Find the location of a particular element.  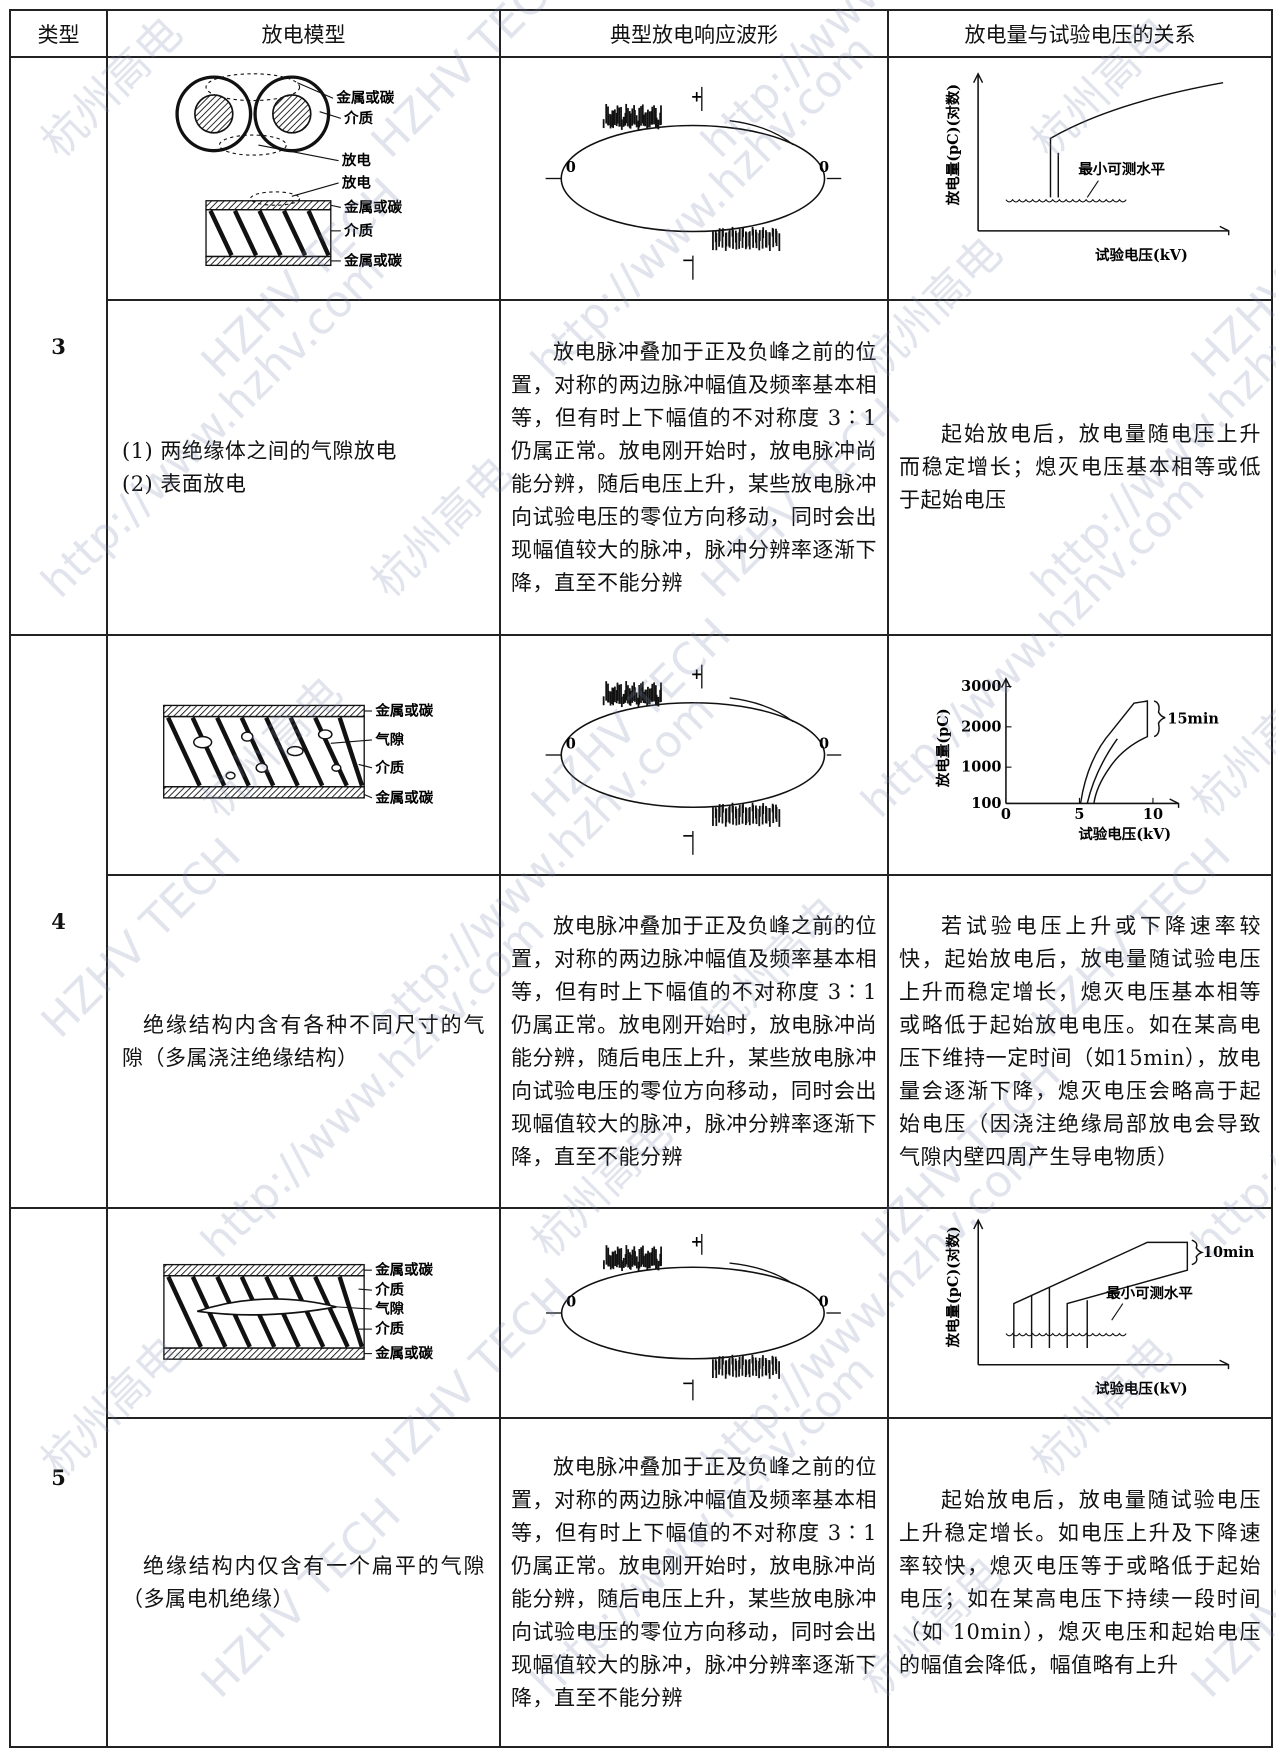

type-cell: 3 is located at coordinates (58, 346).